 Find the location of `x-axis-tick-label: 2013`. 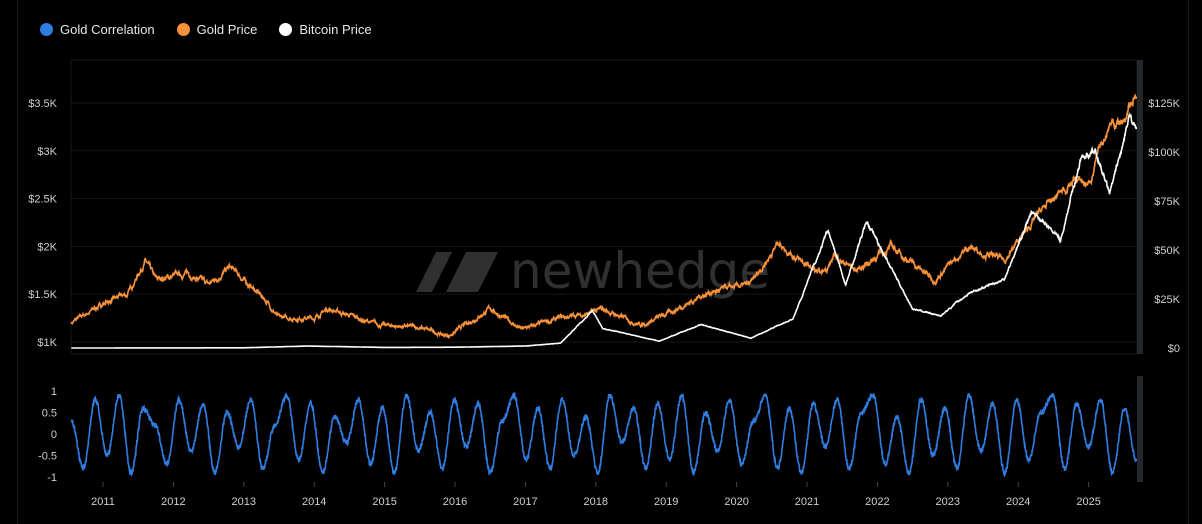

x-axis-tick-label: 2013 is located at coordinates (244, 502).